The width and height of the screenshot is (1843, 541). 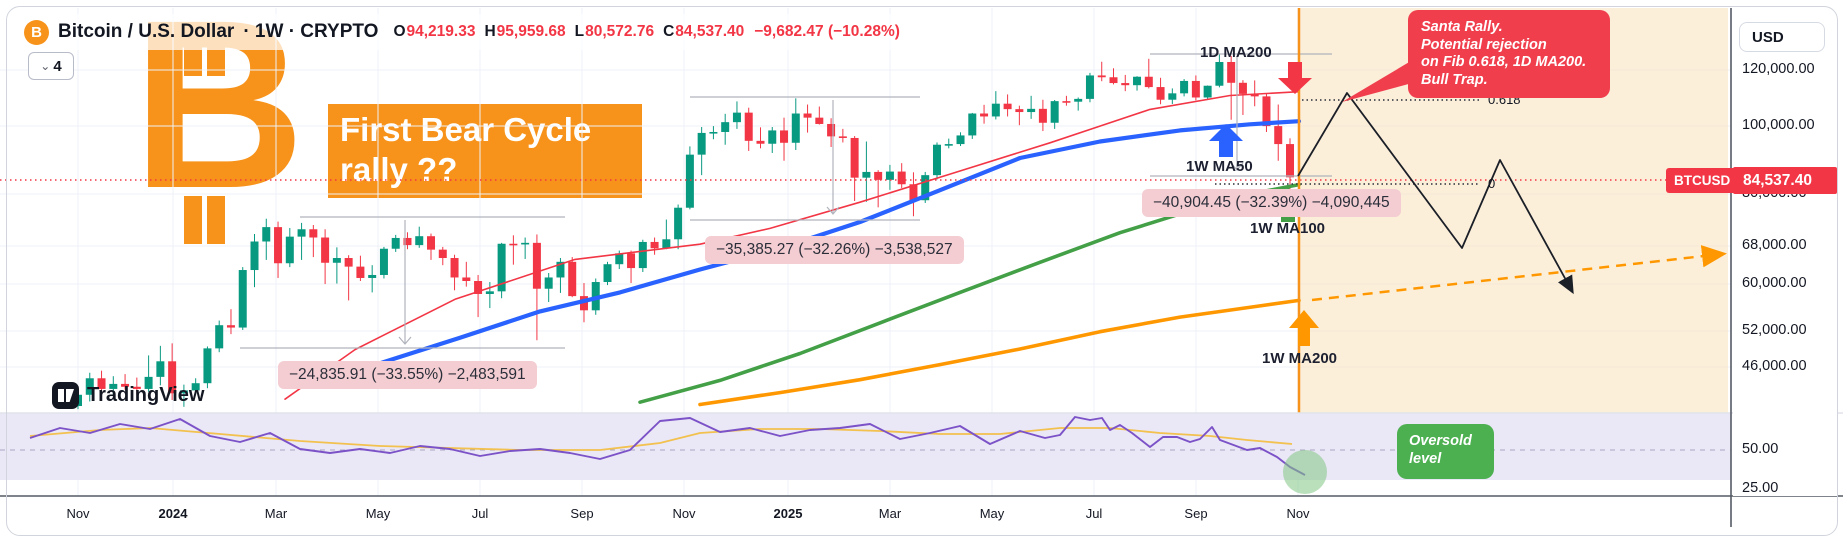 What do you see at coordinates (999, 352) in the screenshot?
I see `ma200-1w-line` at bounding box center [999, 352].